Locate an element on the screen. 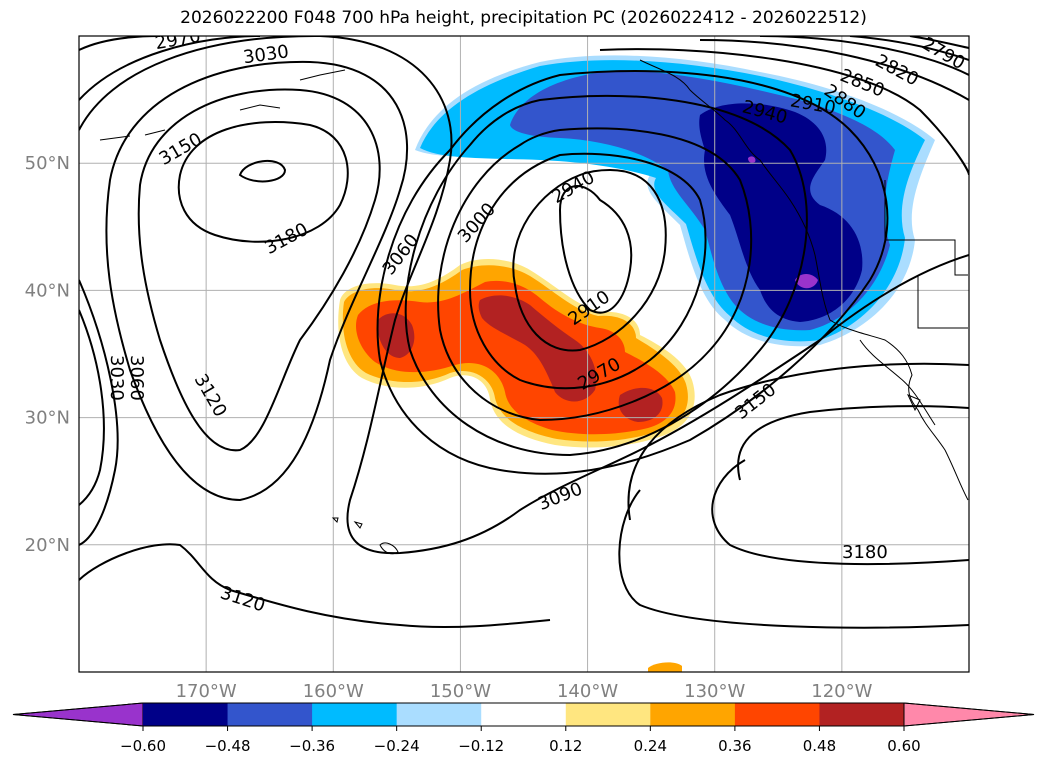  colorbar-tick-label: −0.48 is located at coordinates (228, 746).